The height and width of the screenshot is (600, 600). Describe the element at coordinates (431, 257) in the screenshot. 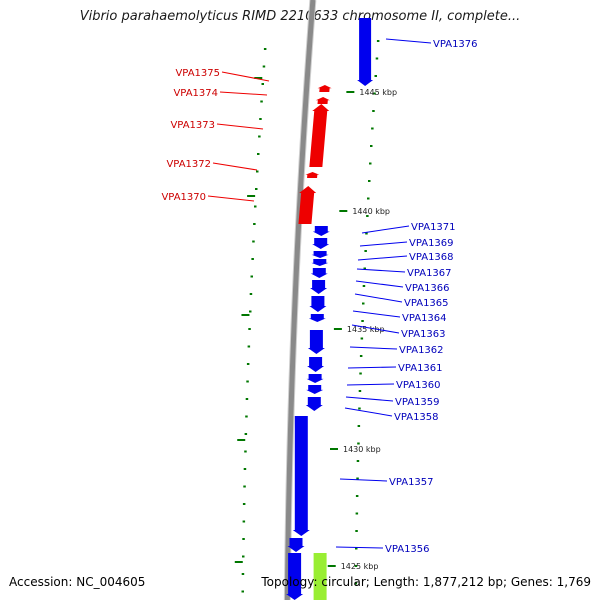

I see `gene-label-vpa1368: VPA1368` at that location.